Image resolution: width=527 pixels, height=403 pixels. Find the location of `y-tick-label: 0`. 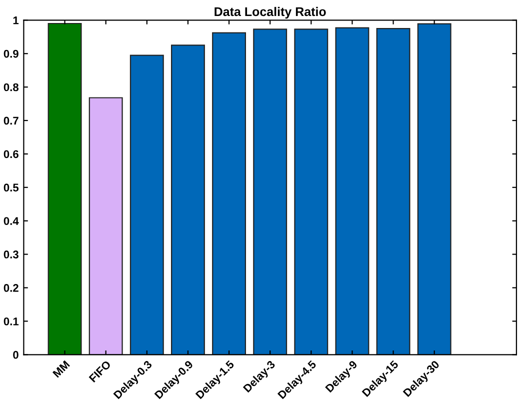

y-tick-label: 0 is located at coordinates (15, 354).